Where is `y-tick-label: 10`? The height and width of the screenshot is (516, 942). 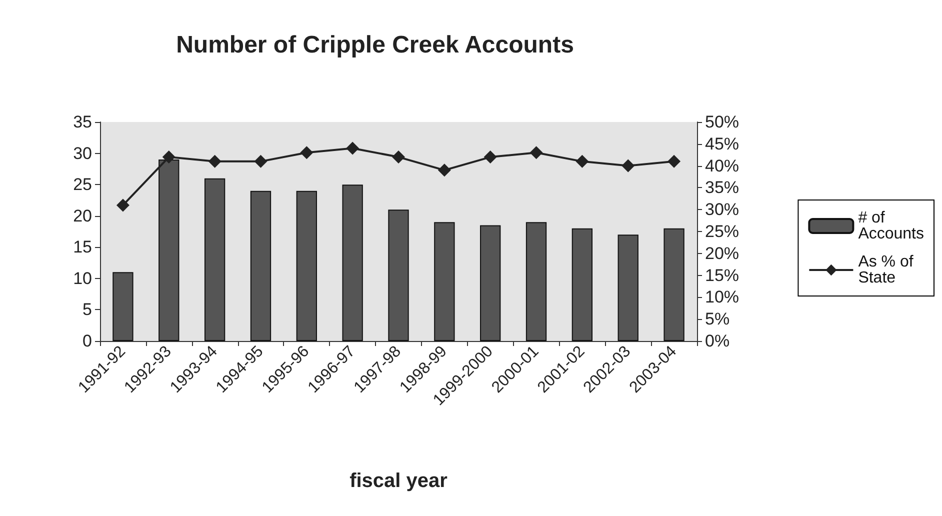
y-tick-label: 10 is located at coordinates (82, 278).